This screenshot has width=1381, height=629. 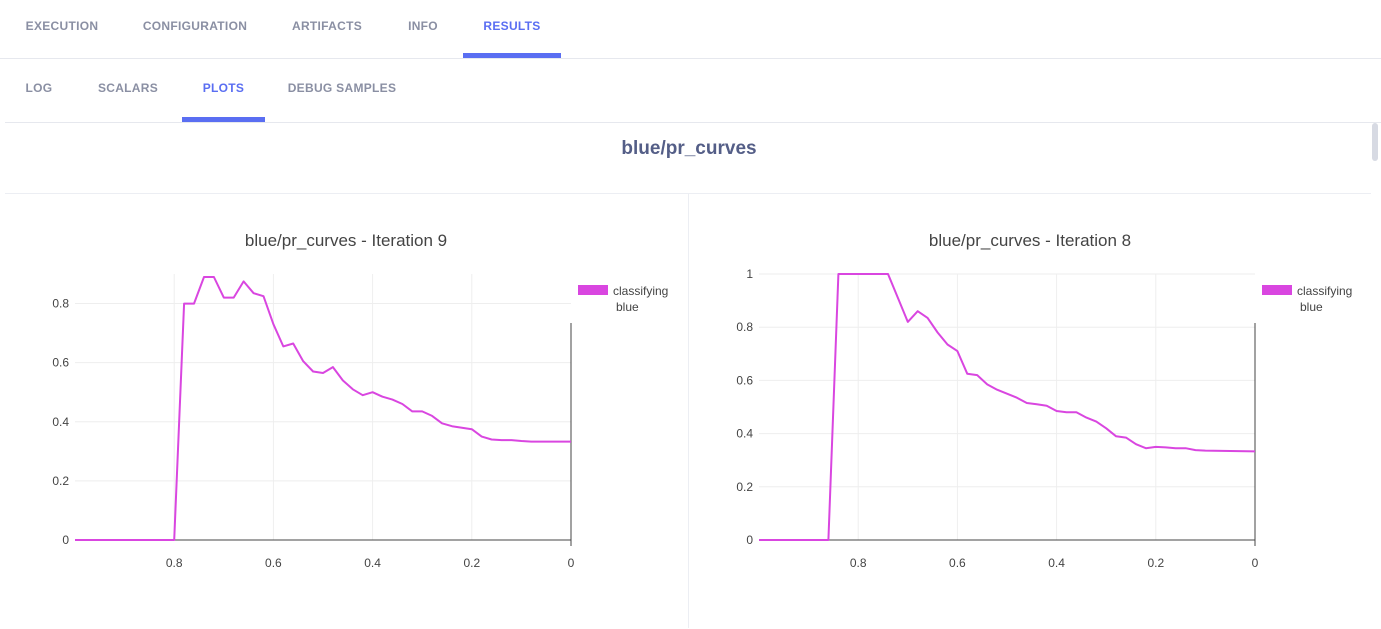 What do you see at coordinates (1375, 142) in the screenshot?
I see `scrollbar-thumb` at bounding box center [1375, 142].